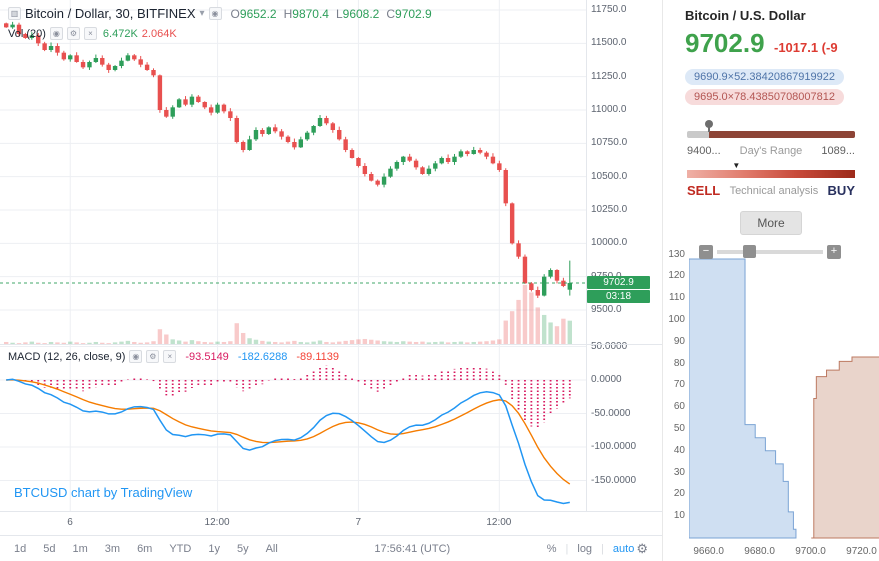 This screenshot has height=561, width=879. I want to click on depth-y-label: 110, so click(677, 298).